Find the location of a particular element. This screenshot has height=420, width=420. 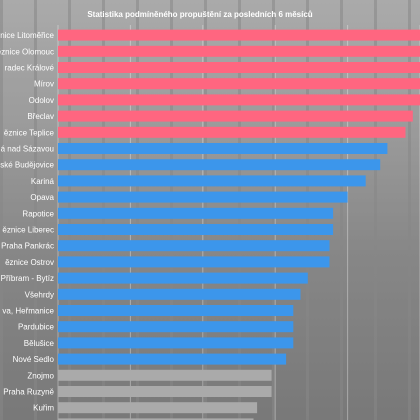

category-label: Břeclav is located at coordinates (40, 116).